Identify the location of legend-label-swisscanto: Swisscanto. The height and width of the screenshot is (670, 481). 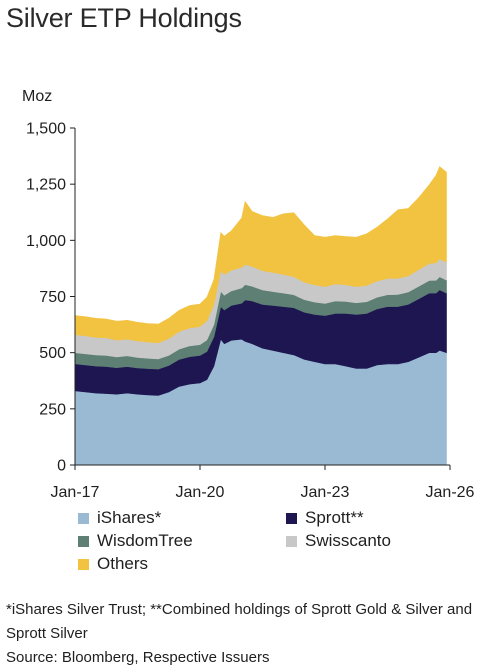
(348, 540).